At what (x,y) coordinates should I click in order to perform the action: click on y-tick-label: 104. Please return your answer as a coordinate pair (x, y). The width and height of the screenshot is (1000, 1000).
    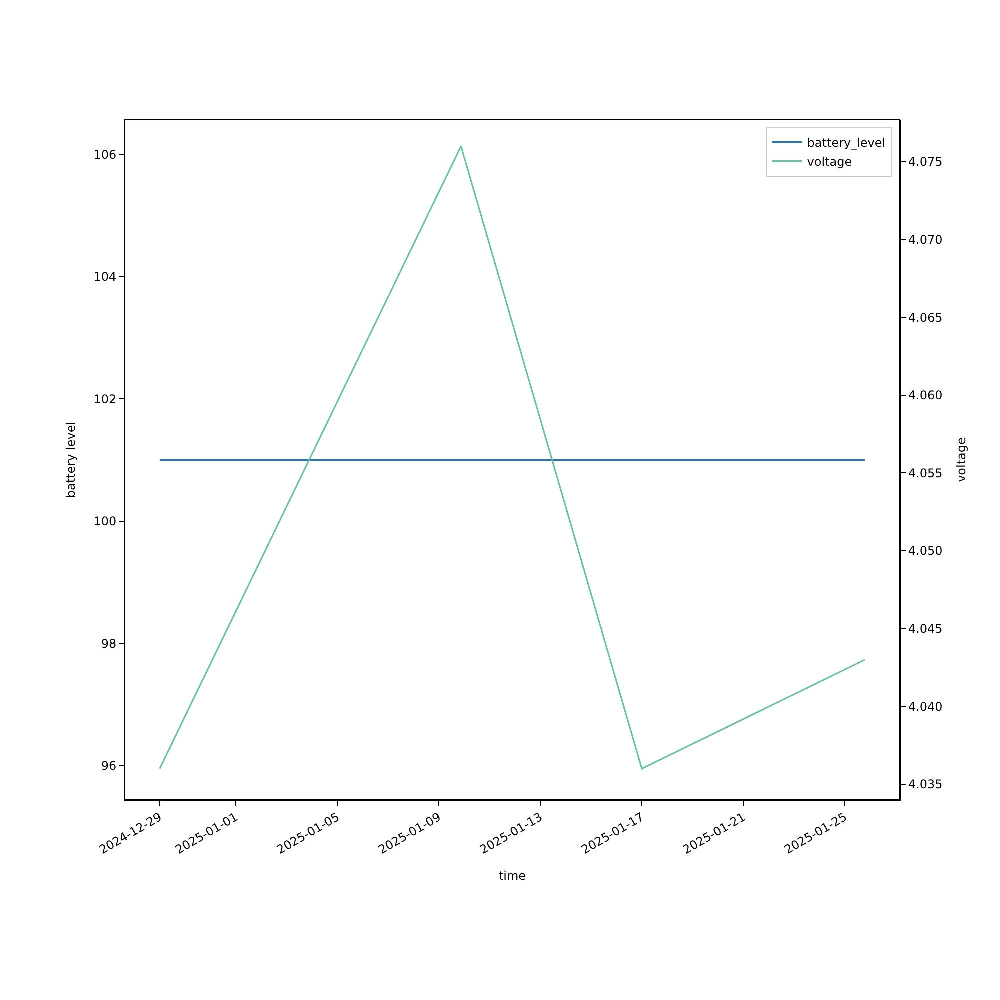
    Looking at the image, I should click on (105, 277).